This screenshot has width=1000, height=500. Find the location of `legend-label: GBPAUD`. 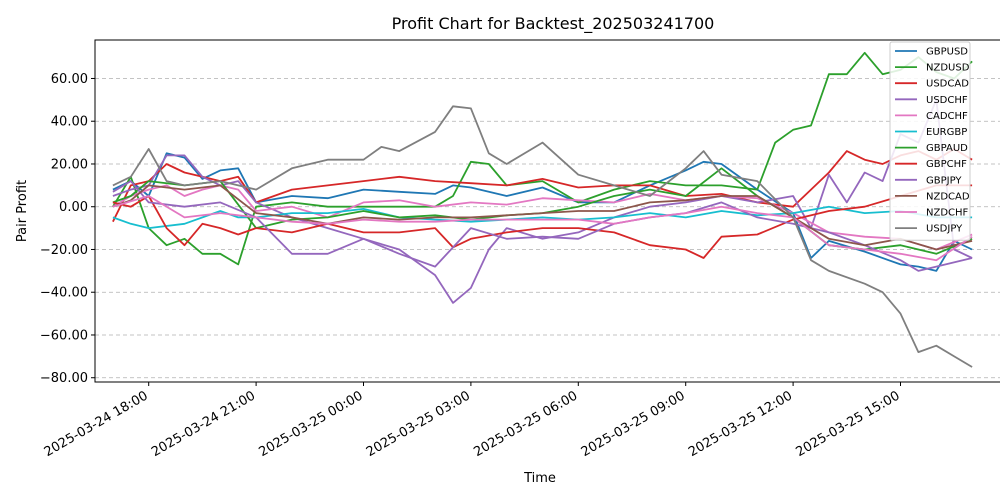

legend-label: GBPAUD is located at coordinates (947, 148).